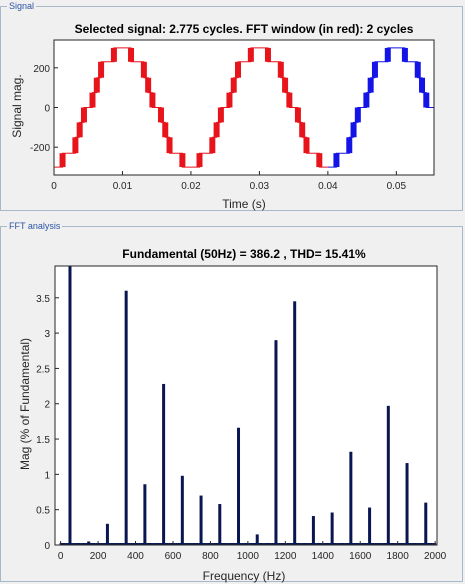 Image resolution: width=465 pixels, height=584 pixels. I want to click on fft-x-tick-label: 200, so click(98, 556).